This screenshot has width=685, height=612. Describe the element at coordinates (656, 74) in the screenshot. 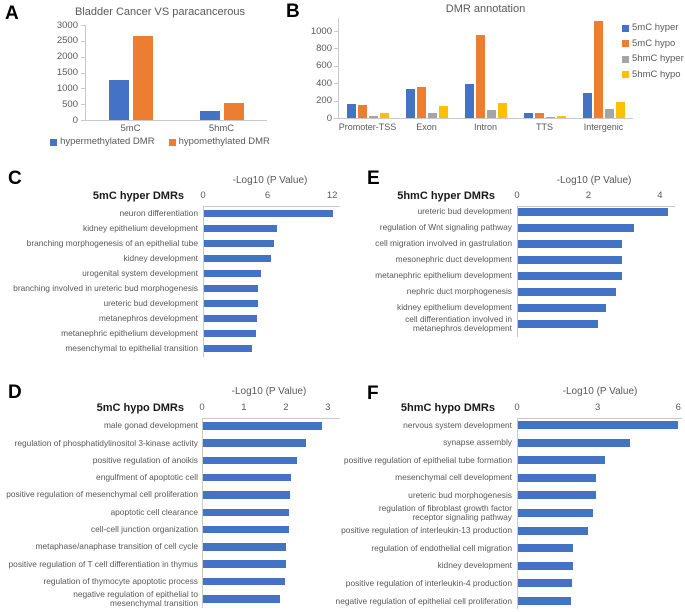

I see `legend-label: 5hmC hypo` at that location.